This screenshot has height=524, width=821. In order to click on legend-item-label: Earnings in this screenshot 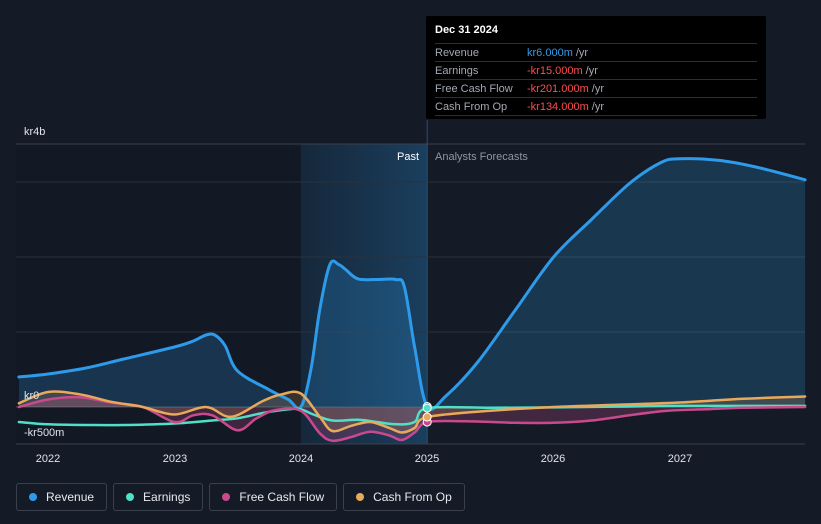, I will do `click(167, 497)`.